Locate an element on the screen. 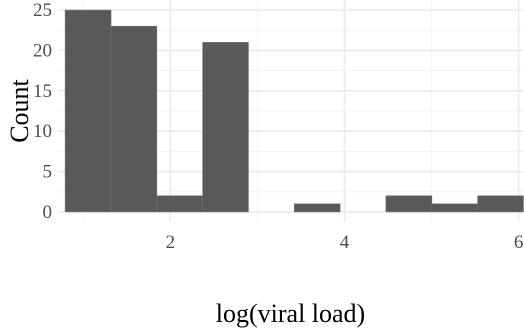  x-tick-label: 4 is located at coordinates (345, 242).